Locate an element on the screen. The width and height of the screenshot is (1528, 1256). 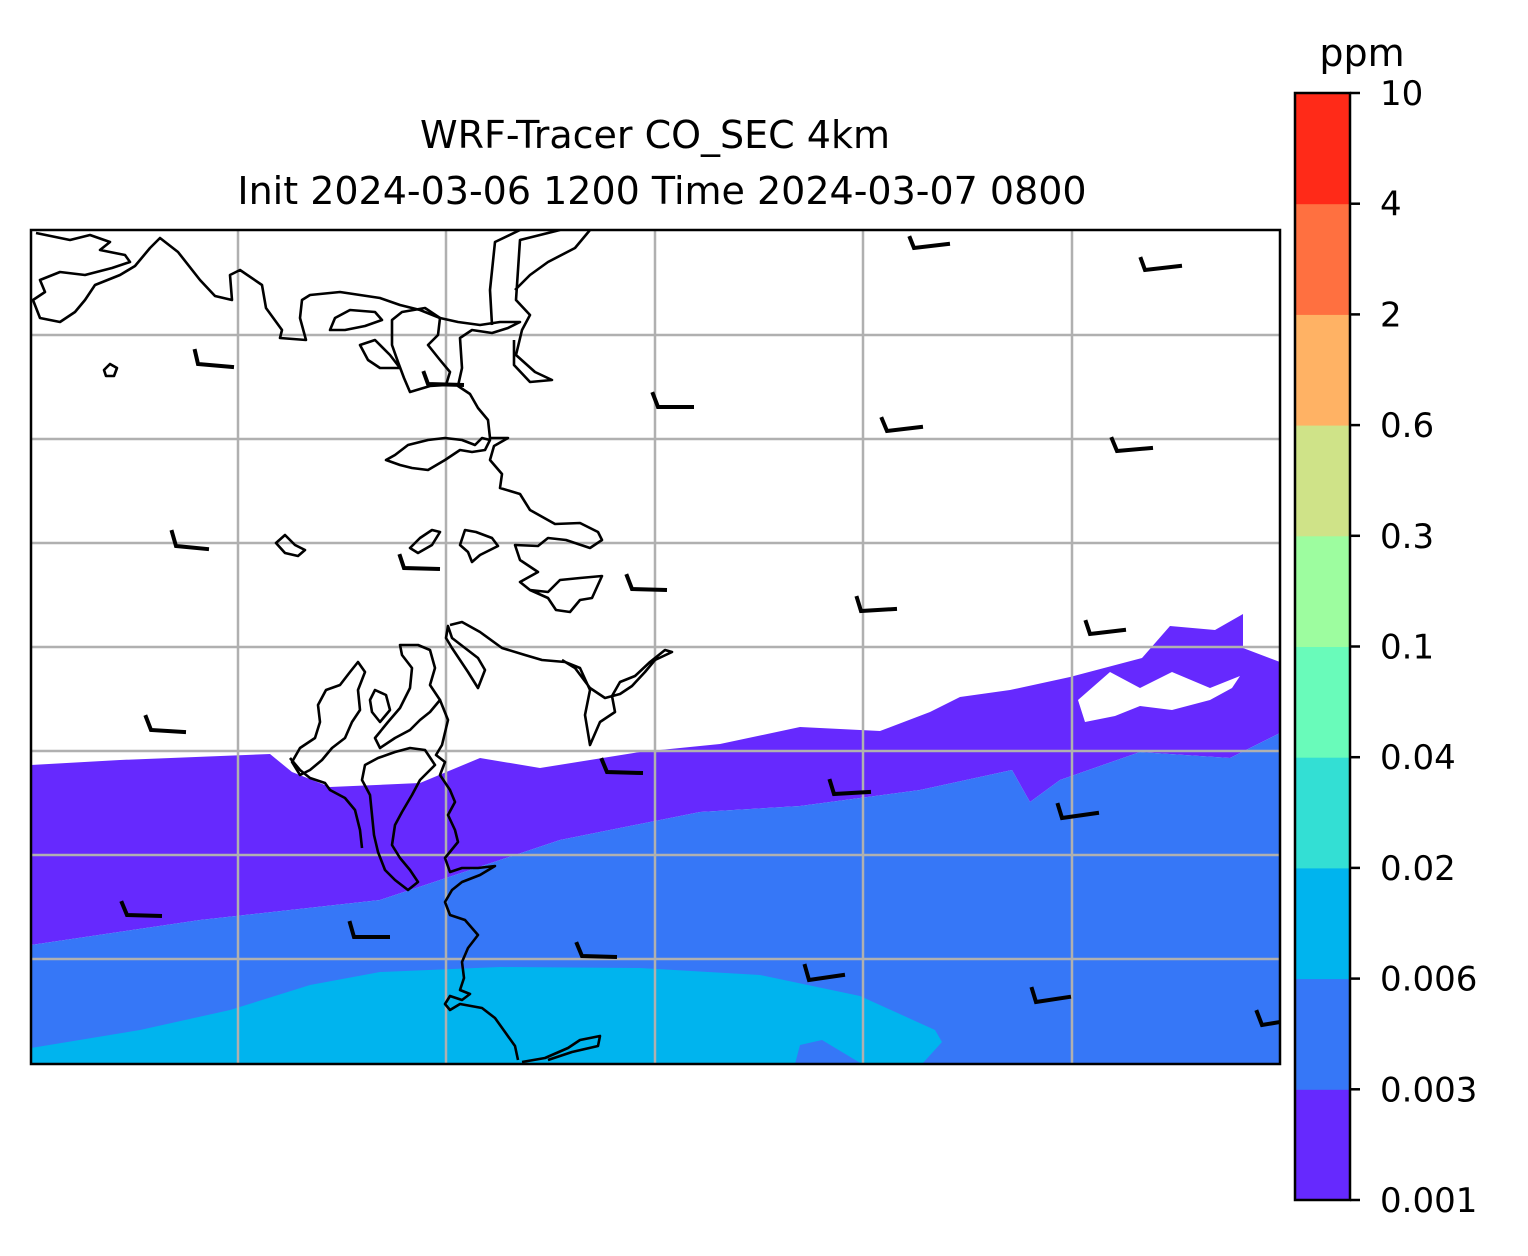
colorbar-ticks: 0.001 0.003 0.006 0.02 0.04 0.1 0.3 0.6 2 4 10 is located at coordinates (1413, 647).